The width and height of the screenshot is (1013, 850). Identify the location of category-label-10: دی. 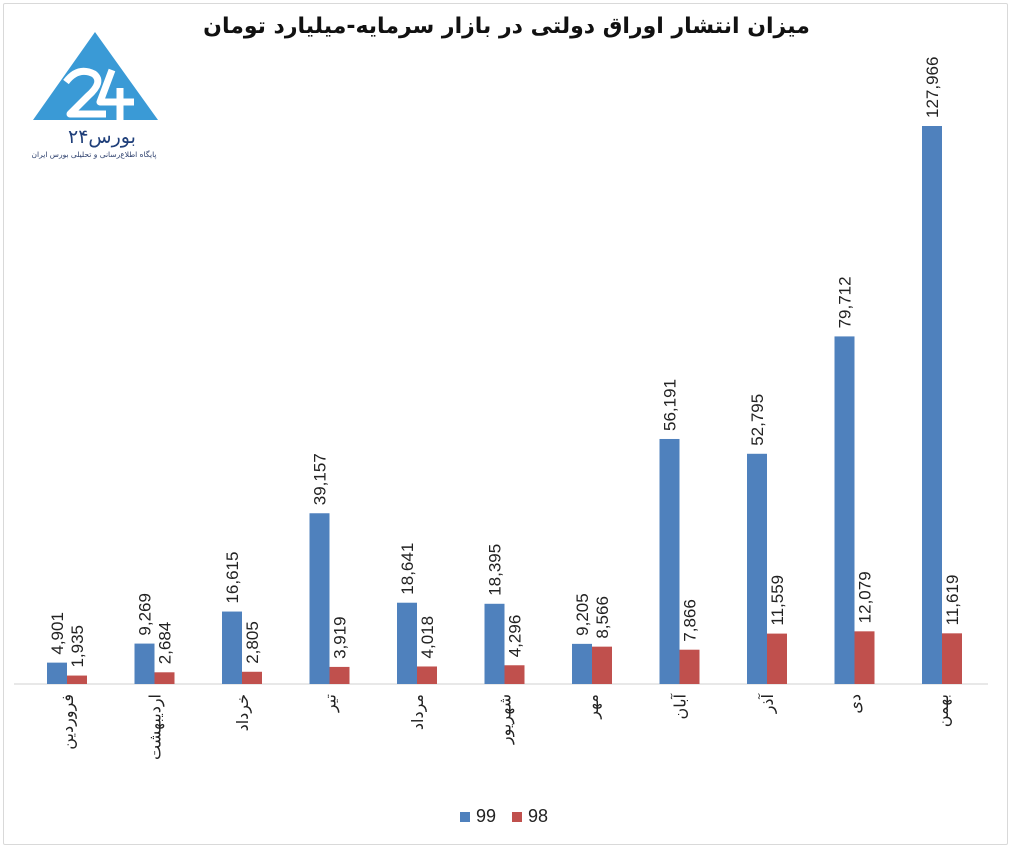
(855, 704).